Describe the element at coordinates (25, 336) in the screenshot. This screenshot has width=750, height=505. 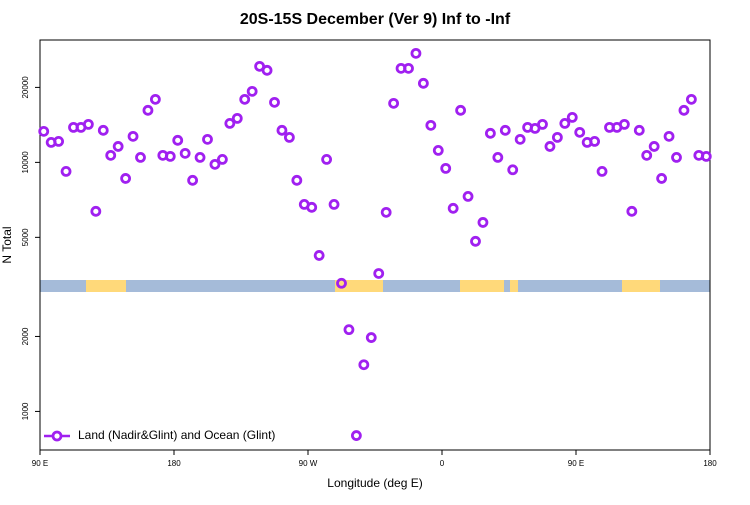
I see `y-tick-label: 2000` at that location.